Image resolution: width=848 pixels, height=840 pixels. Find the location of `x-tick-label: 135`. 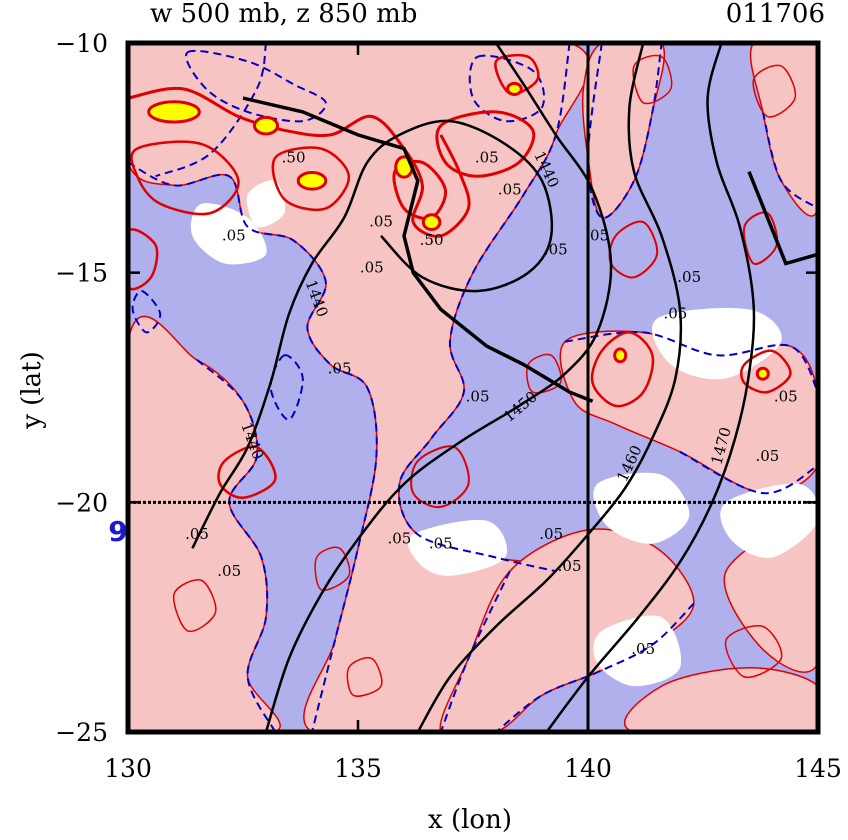

x-tick-label: 135 is located at coordinates (358, 768).